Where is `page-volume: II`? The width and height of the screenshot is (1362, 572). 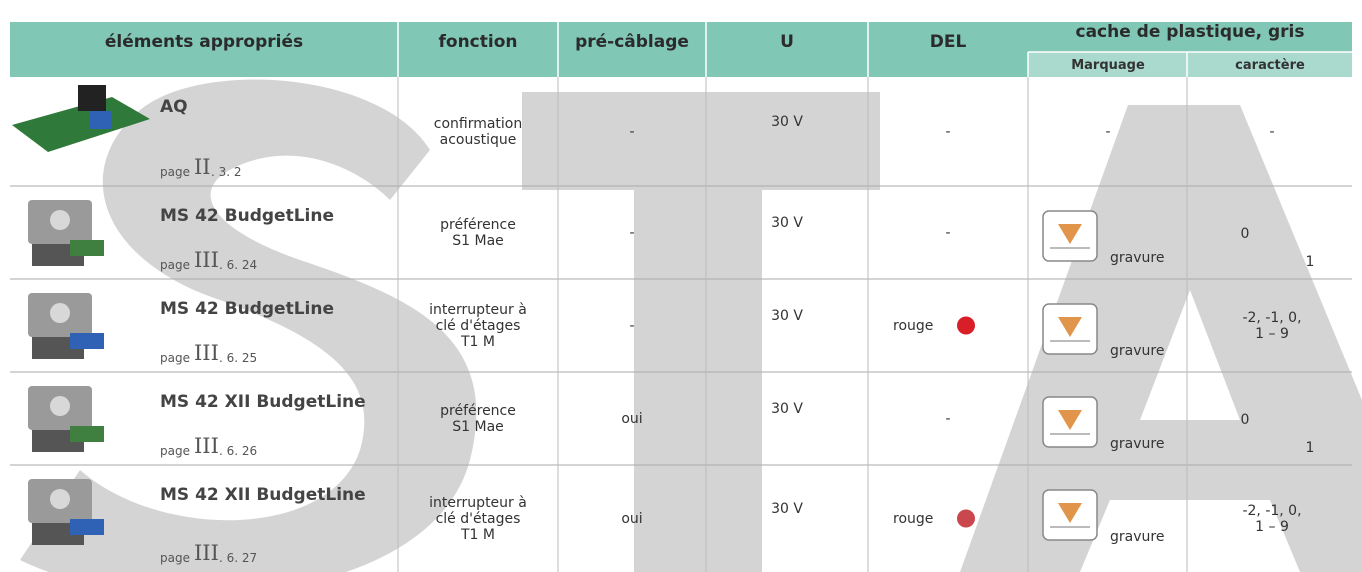
page-volume: II is located at coordinates (202, 167).